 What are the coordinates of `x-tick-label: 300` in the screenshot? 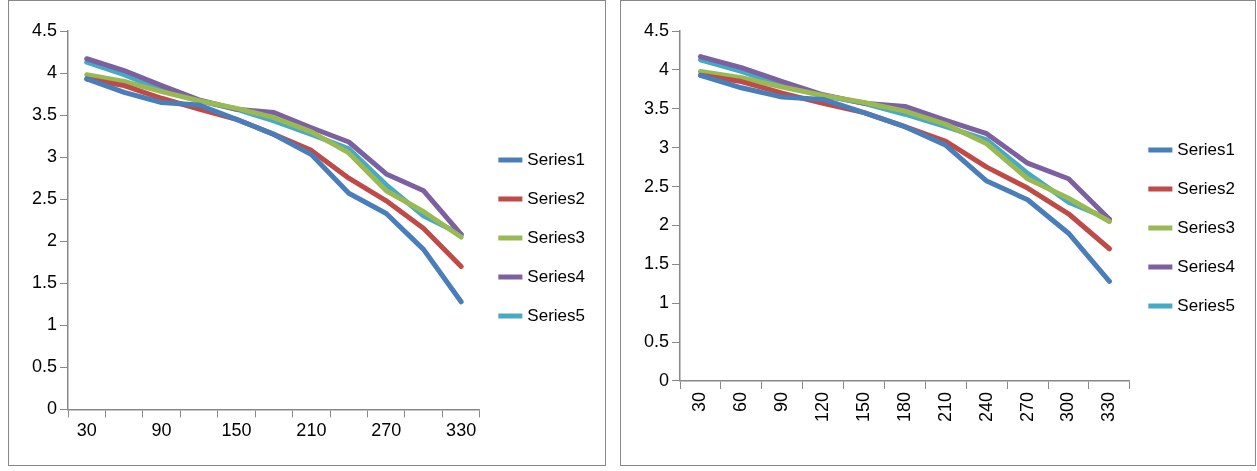 It's located at (1067, 407).